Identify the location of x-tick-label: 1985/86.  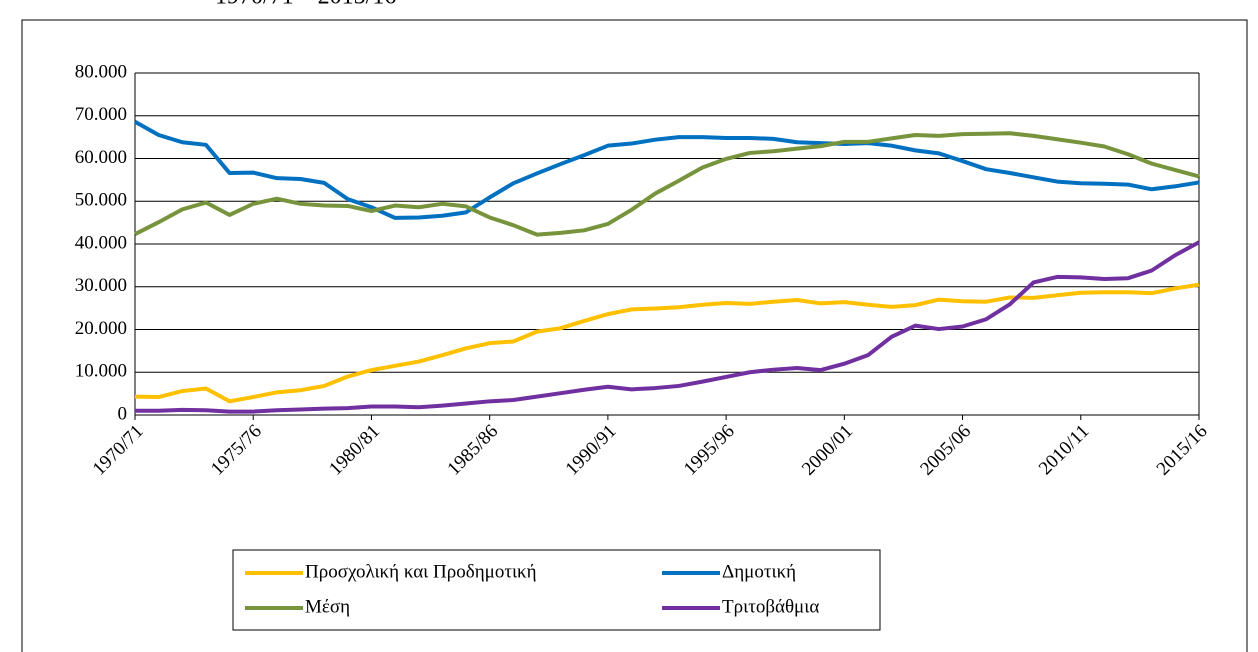
(472, 450).